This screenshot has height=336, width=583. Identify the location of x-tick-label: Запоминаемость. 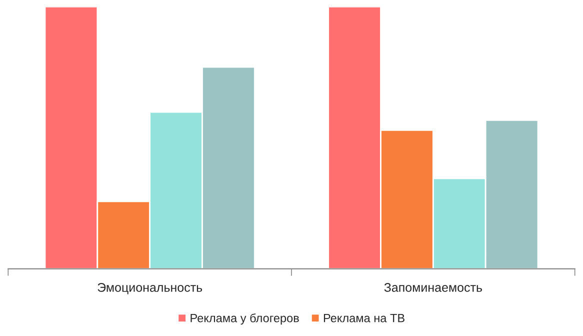
(433, 287).